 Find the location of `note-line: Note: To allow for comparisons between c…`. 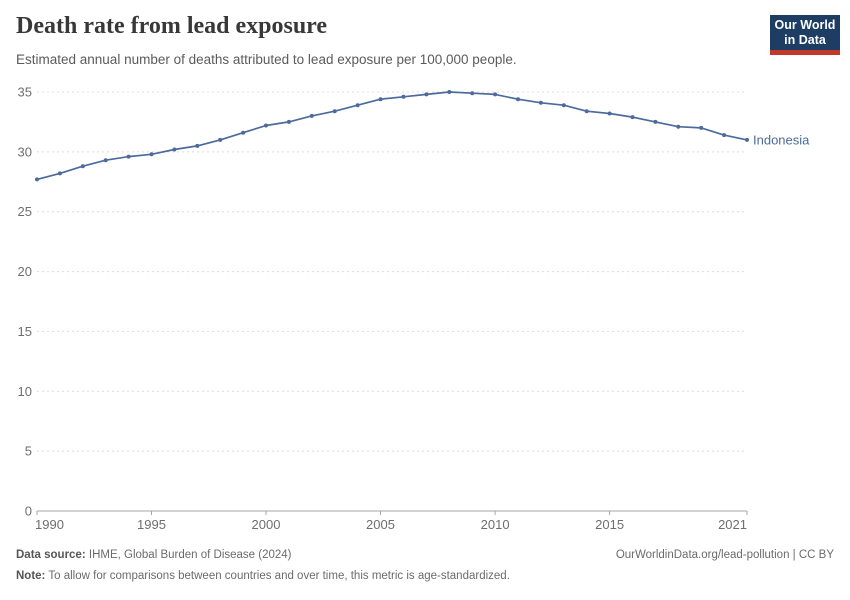

note-line: Note: To allow for comparisons between c… is located at coordinates (425, 576).